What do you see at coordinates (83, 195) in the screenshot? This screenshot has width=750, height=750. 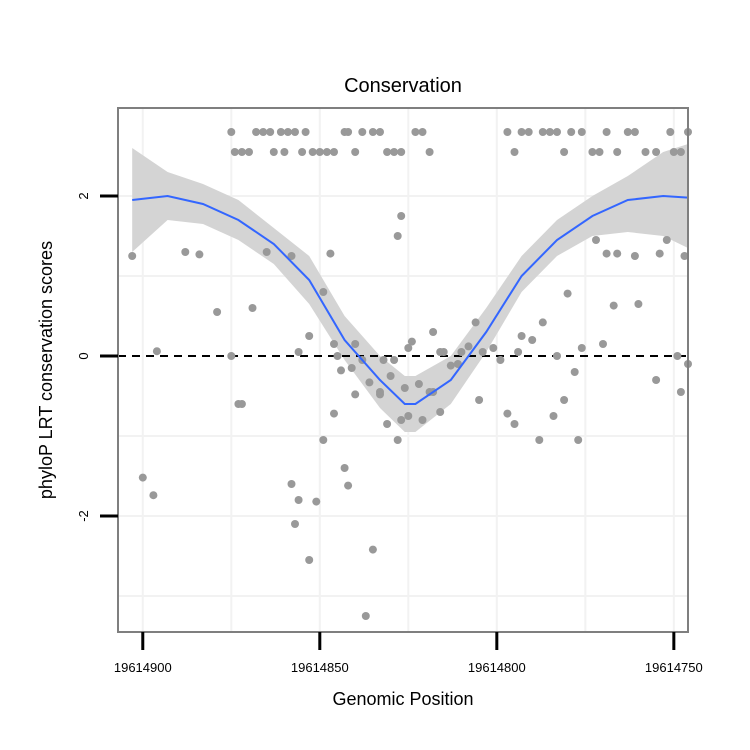 I see `y-tick-label: 2` at bounding box center [83, 195].